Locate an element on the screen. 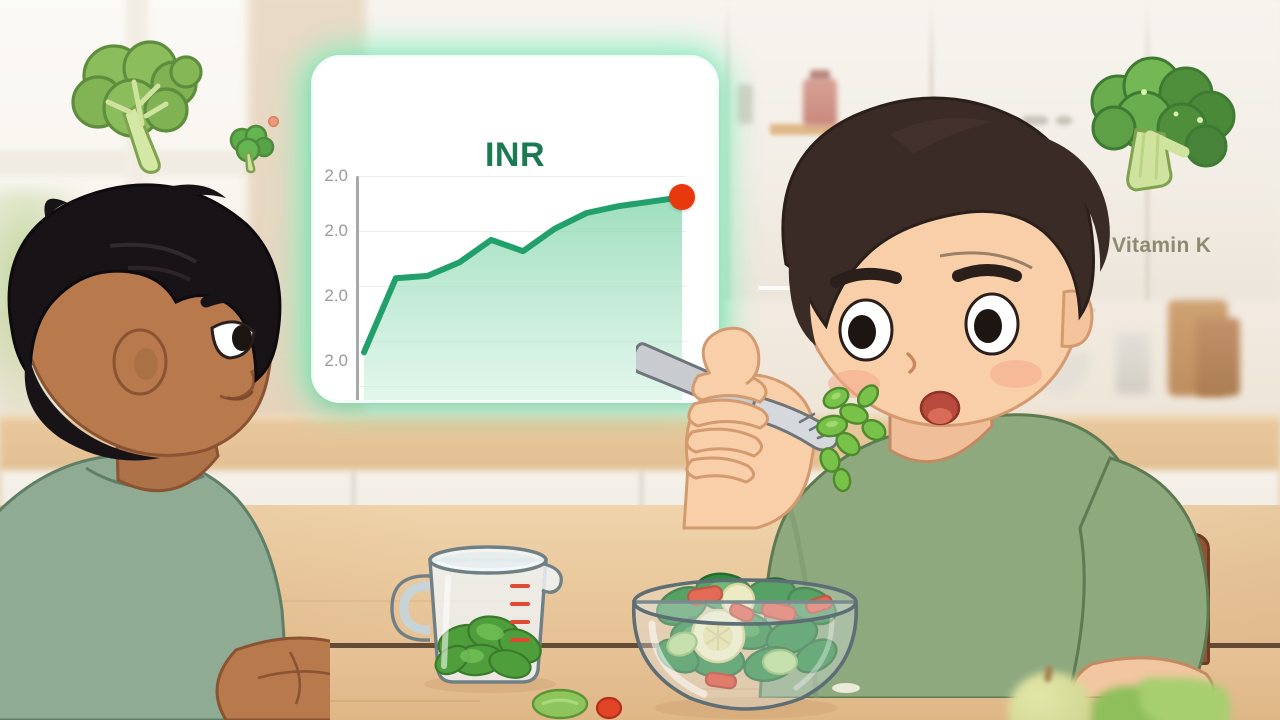 This screenshot has height=720, width=1280. leafy-green-small is located at coordinates (252, 148).